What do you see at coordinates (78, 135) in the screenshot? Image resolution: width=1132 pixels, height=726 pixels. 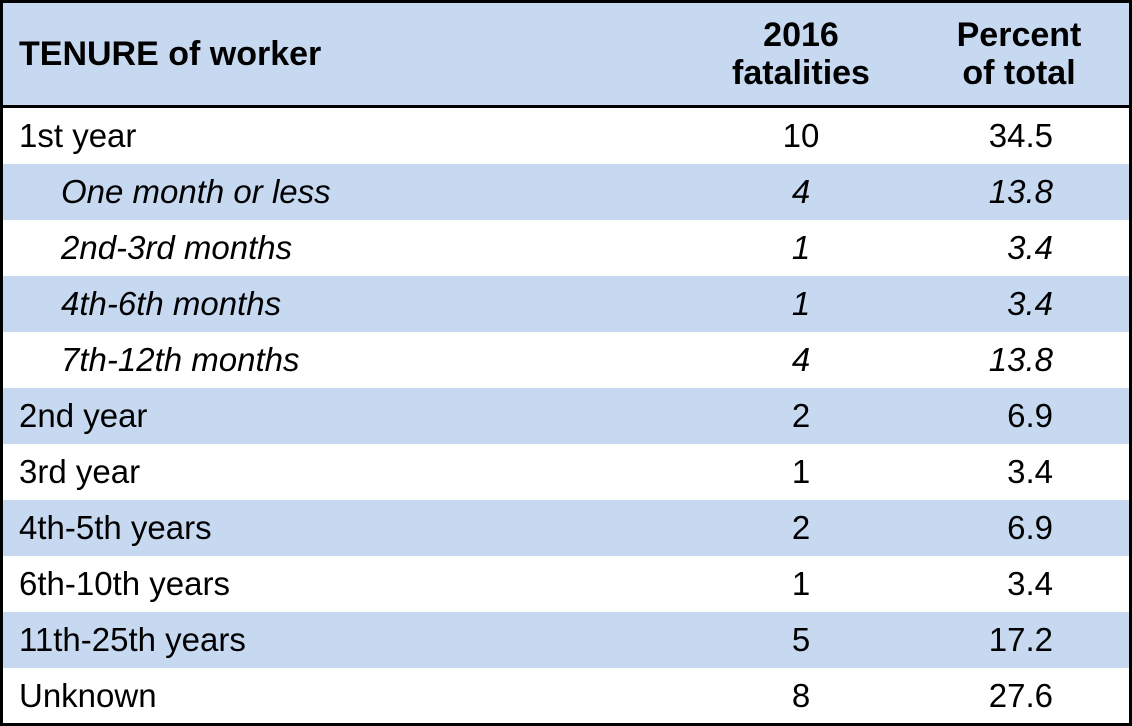 I see `row-label: 1st year` at bounding box center [78, 135].